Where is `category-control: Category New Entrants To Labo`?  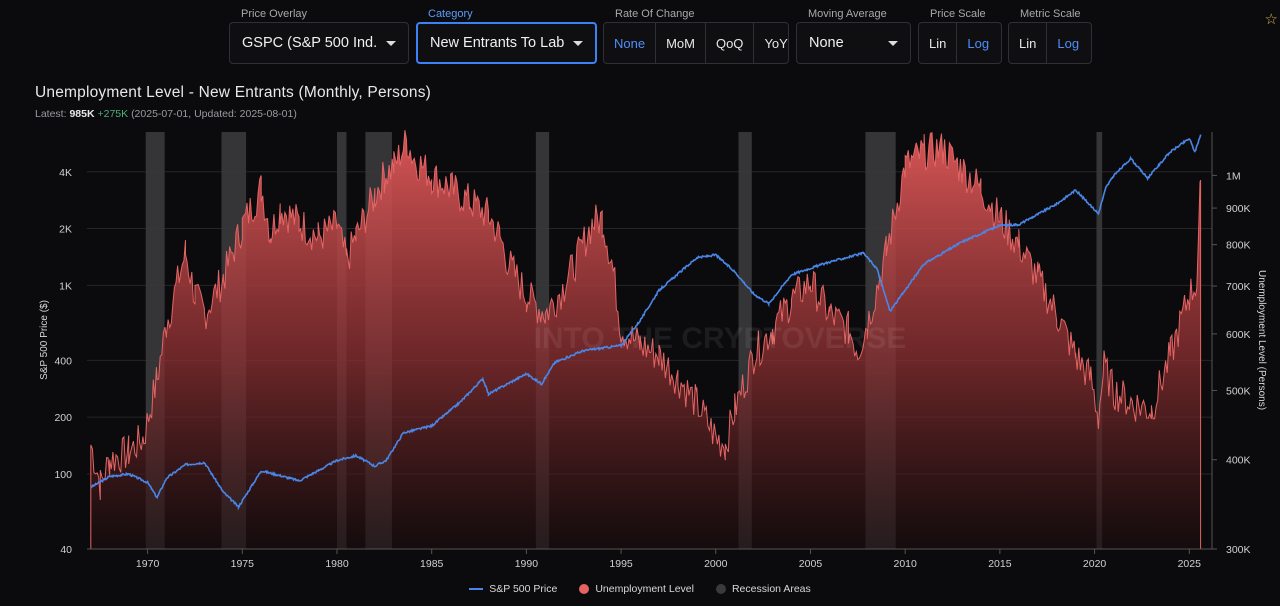 category-control: Category New Entrants To Labo is located at coordinates (506, 35).